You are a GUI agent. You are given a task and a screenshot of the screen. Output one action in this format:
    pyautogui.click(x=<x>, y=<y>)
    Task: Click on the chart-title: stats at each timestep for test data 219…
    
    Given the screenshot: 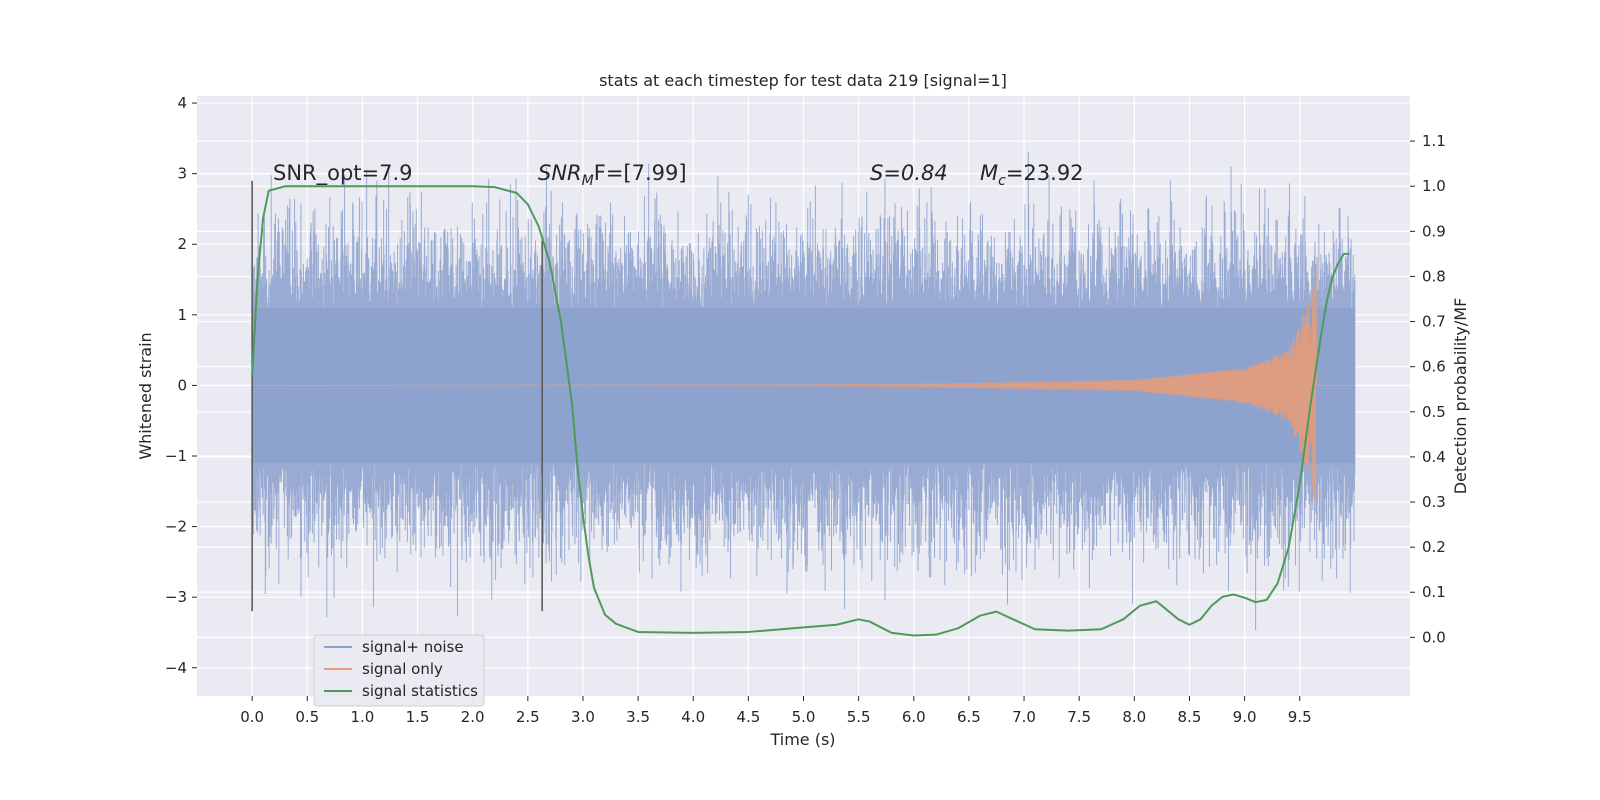 What is the action you would take?
    pyautogui.click(x=803, y=80)
    